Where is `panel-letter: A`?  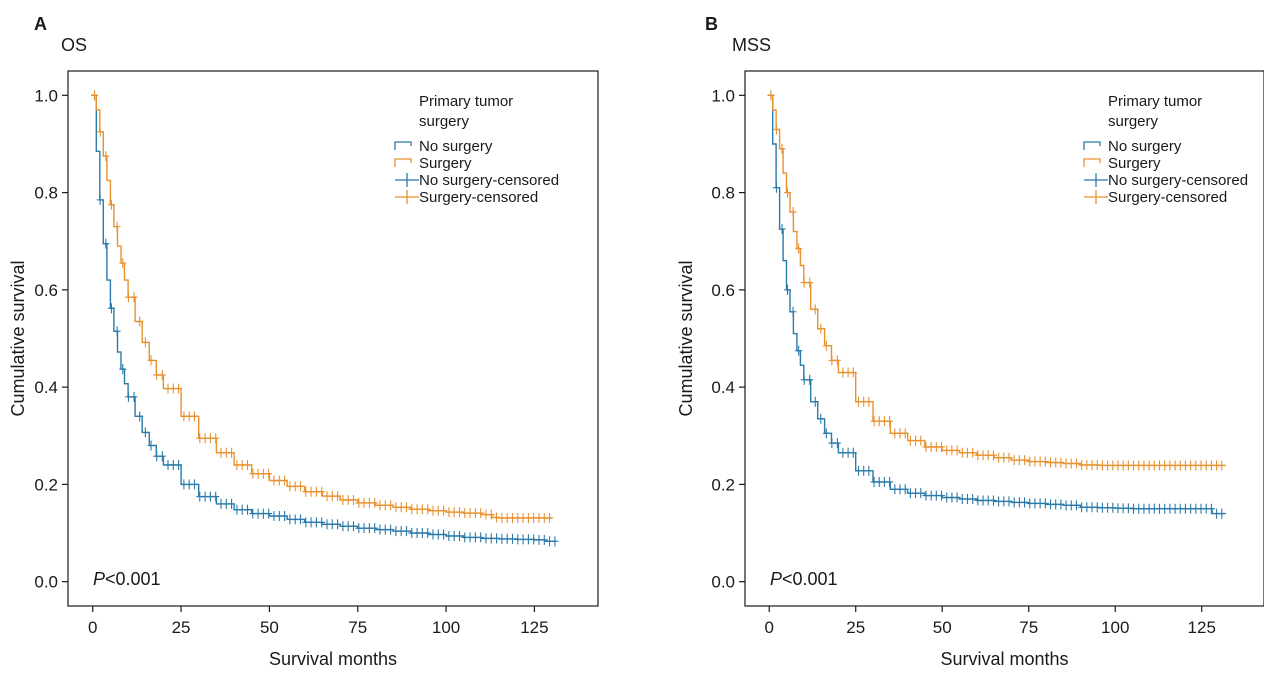 panel-letter: A is located at coordinates (40, 24).